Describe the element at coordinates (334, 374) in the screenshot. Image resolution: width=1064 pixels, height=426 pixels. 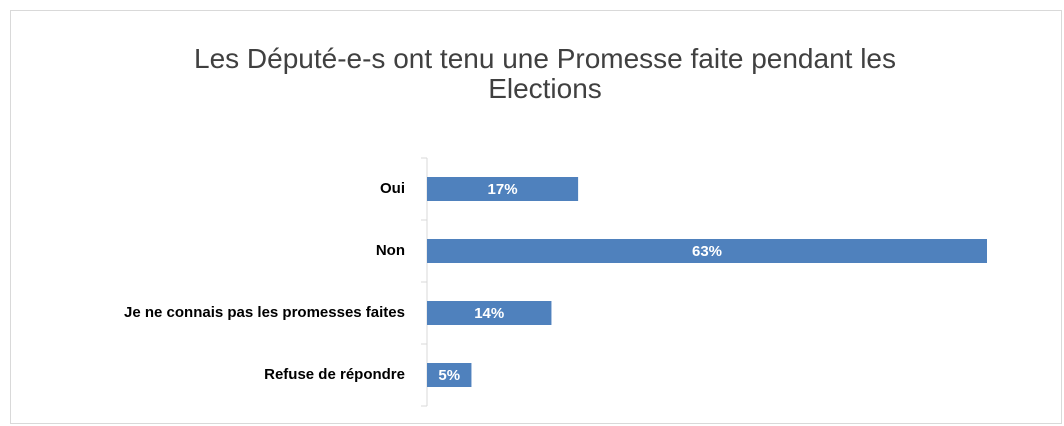
I see `y-tick-label: Refuse de répondre` at that location.